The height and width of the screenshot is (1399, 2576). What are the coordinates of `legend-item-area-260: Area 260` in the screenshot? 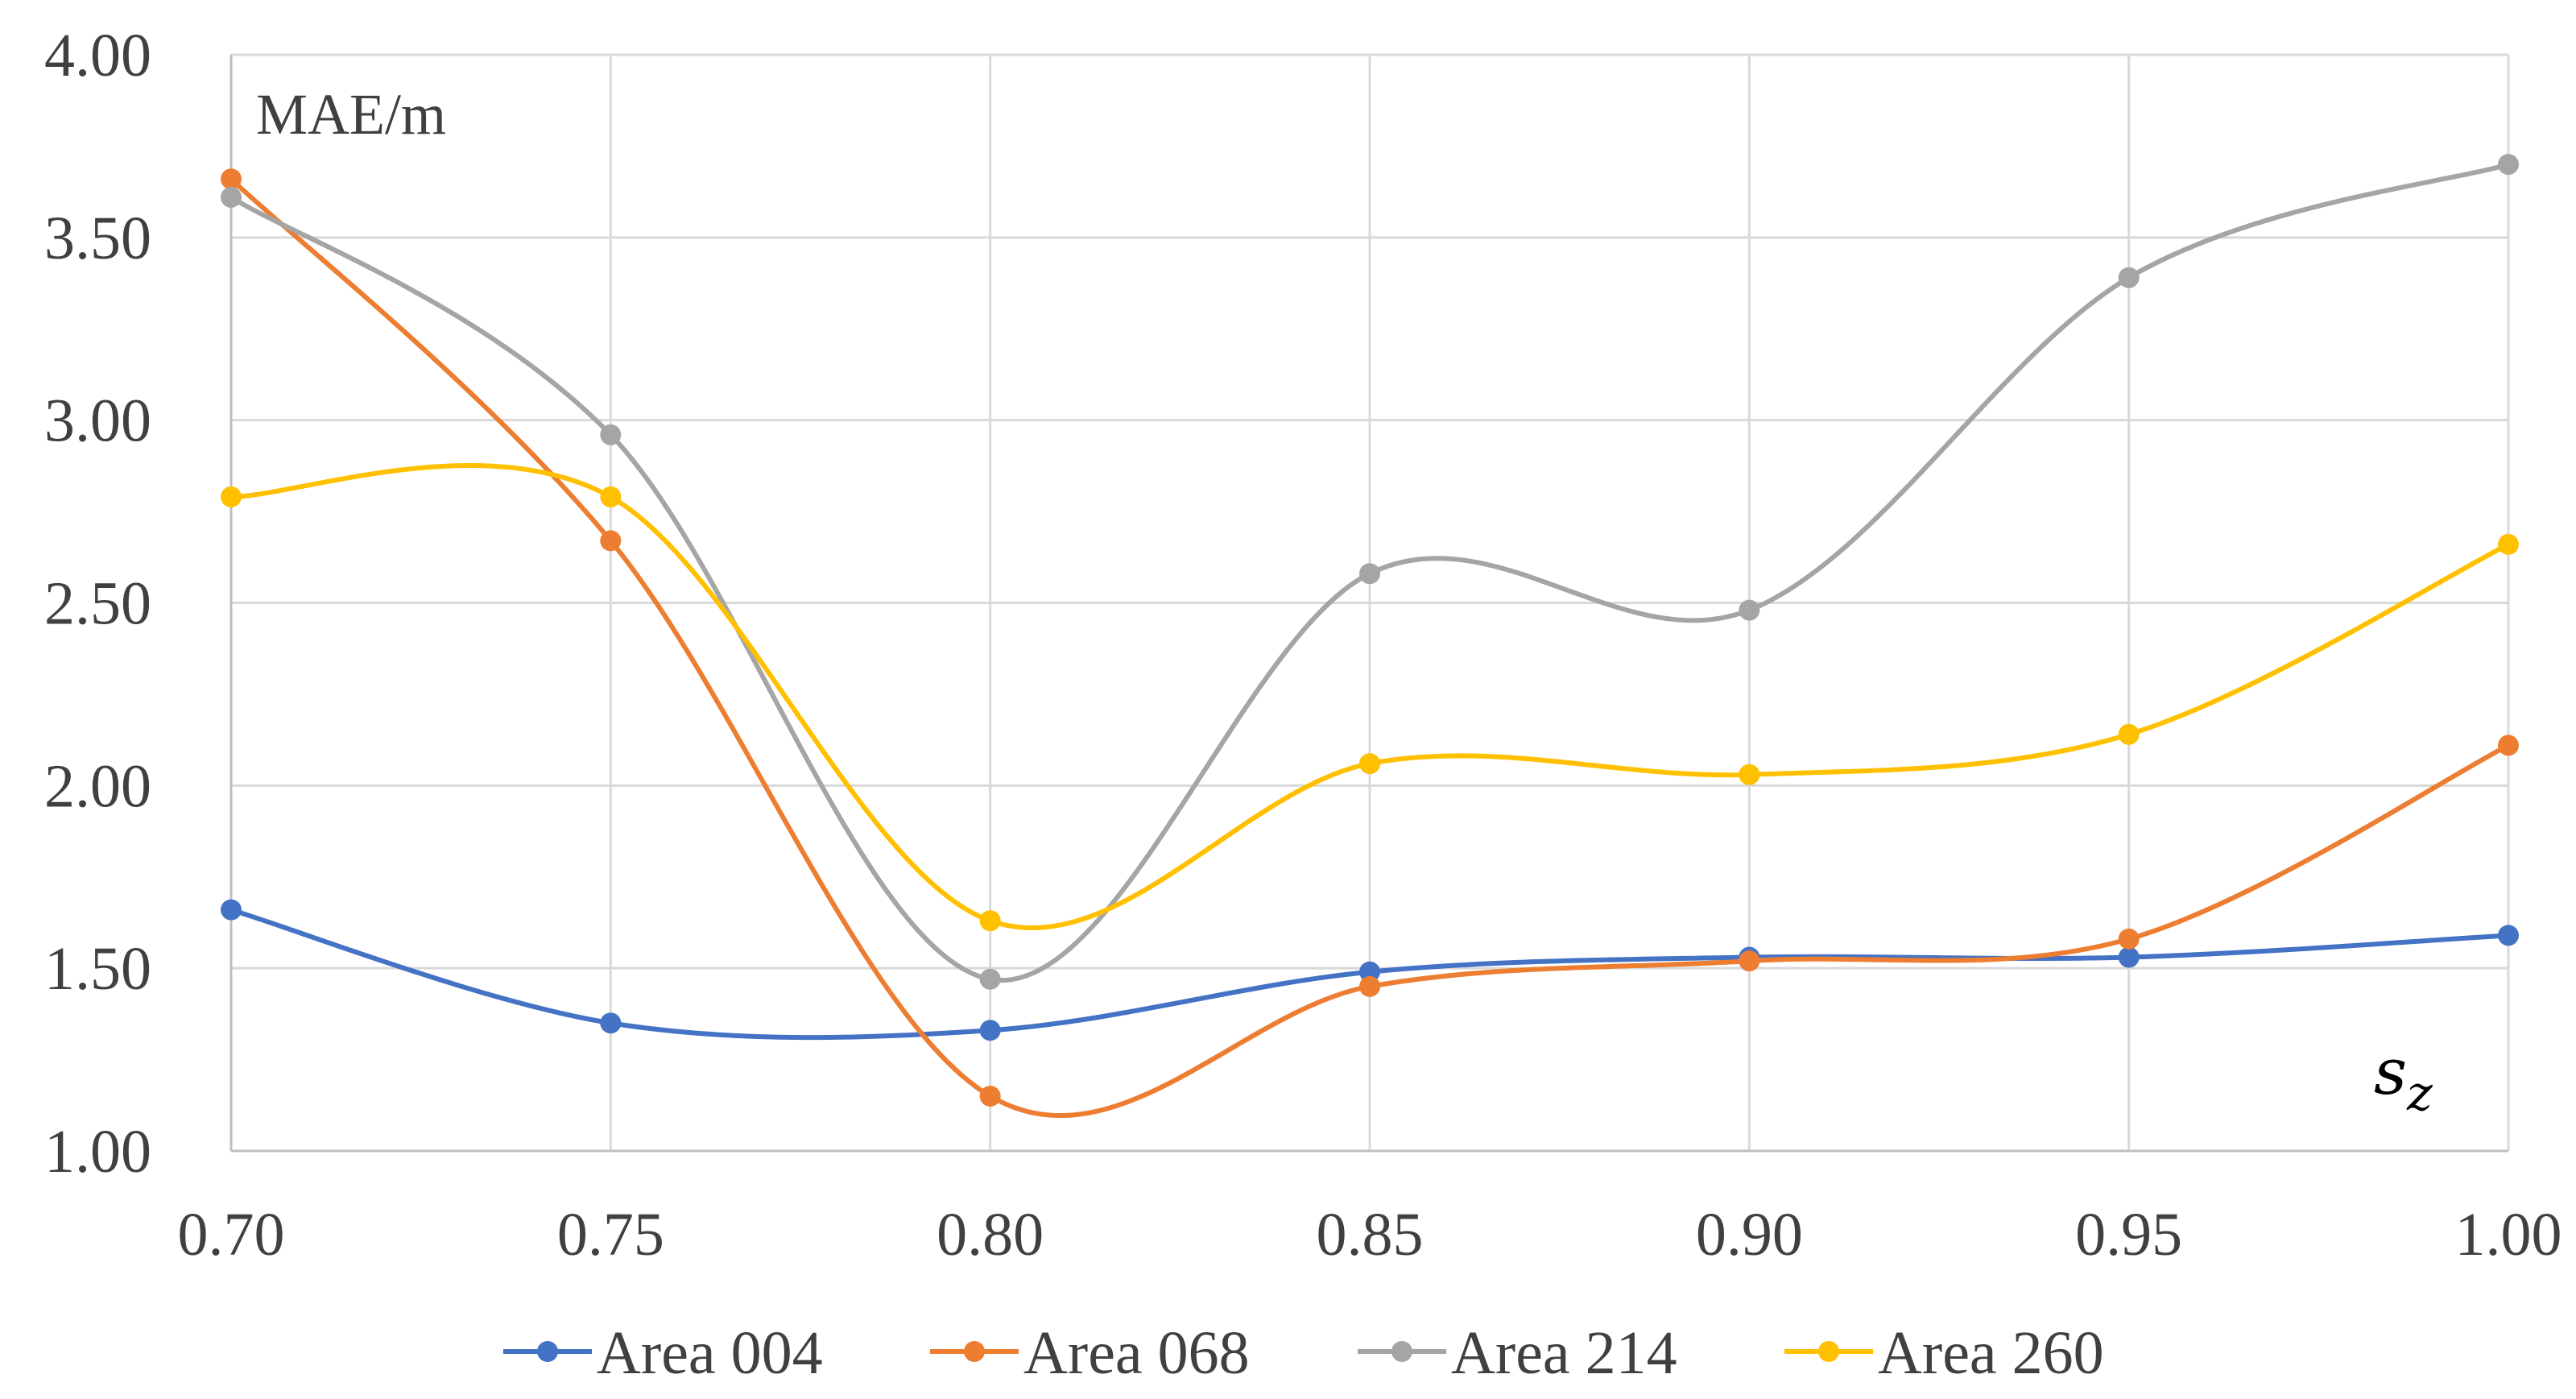 It's located at (1944, 1353).